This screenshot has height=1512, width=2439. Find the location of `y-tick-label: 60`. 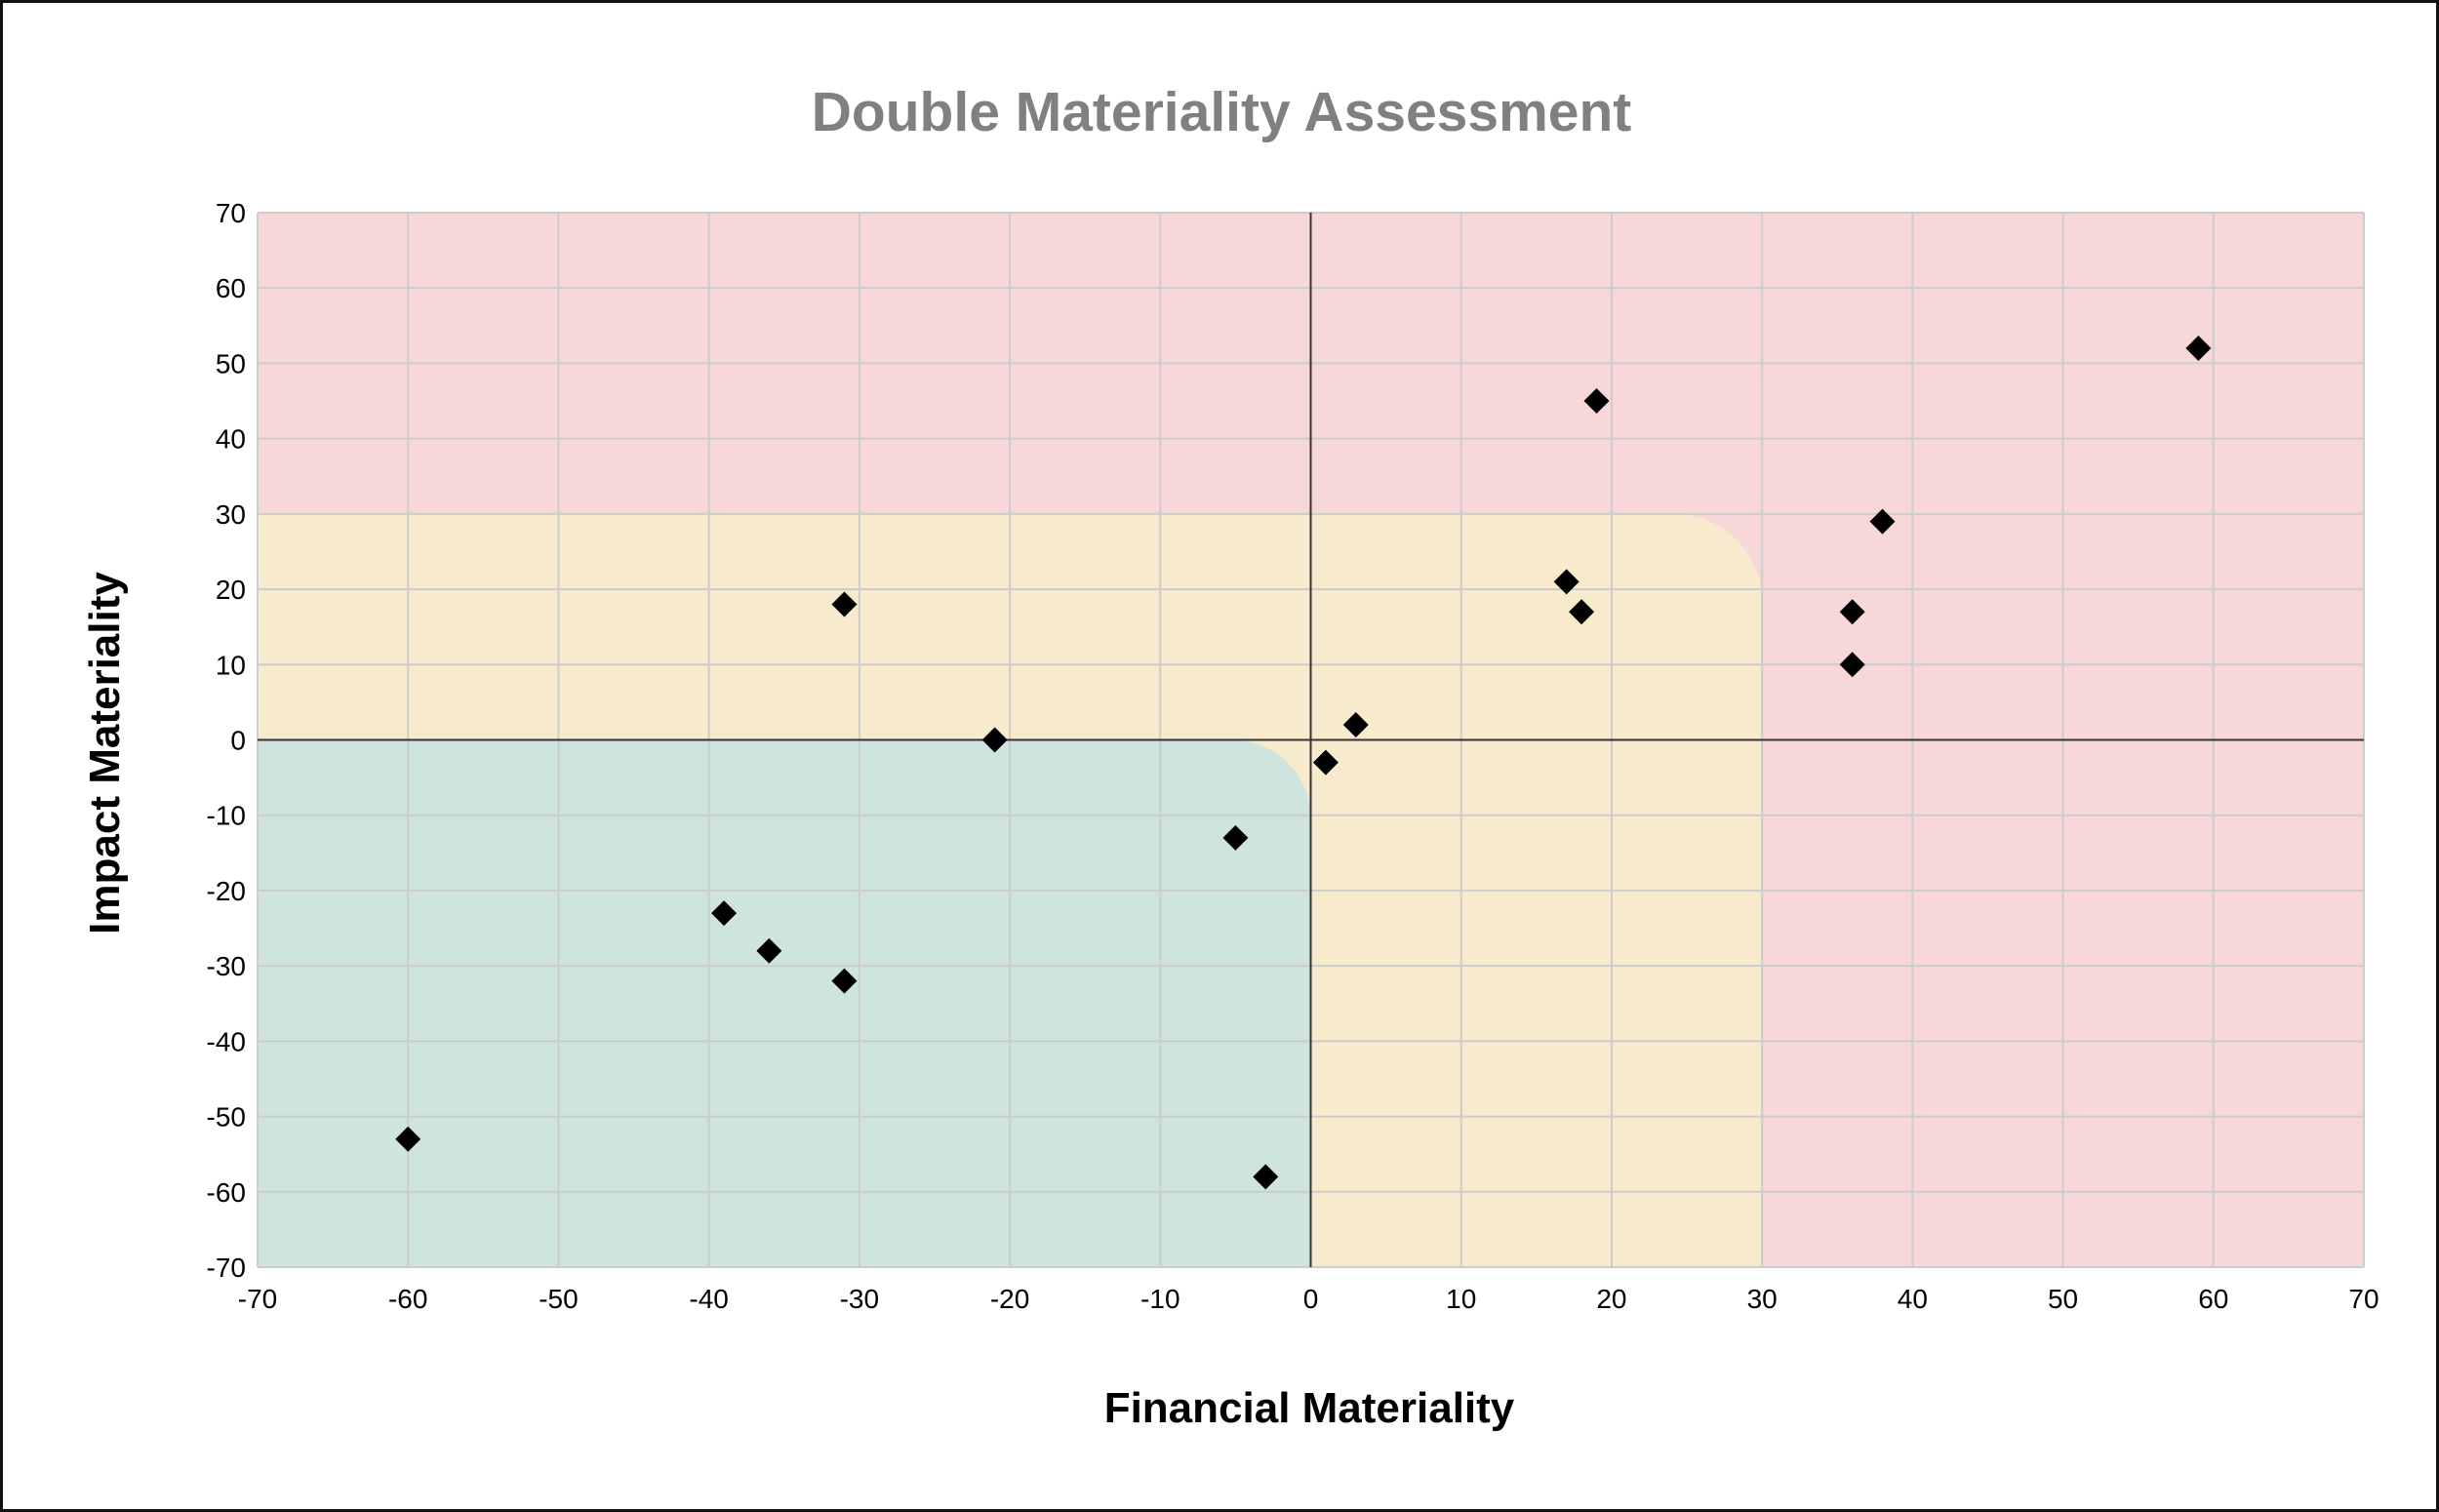

y-tick-label: 60 is located at coordinates (231, 288).